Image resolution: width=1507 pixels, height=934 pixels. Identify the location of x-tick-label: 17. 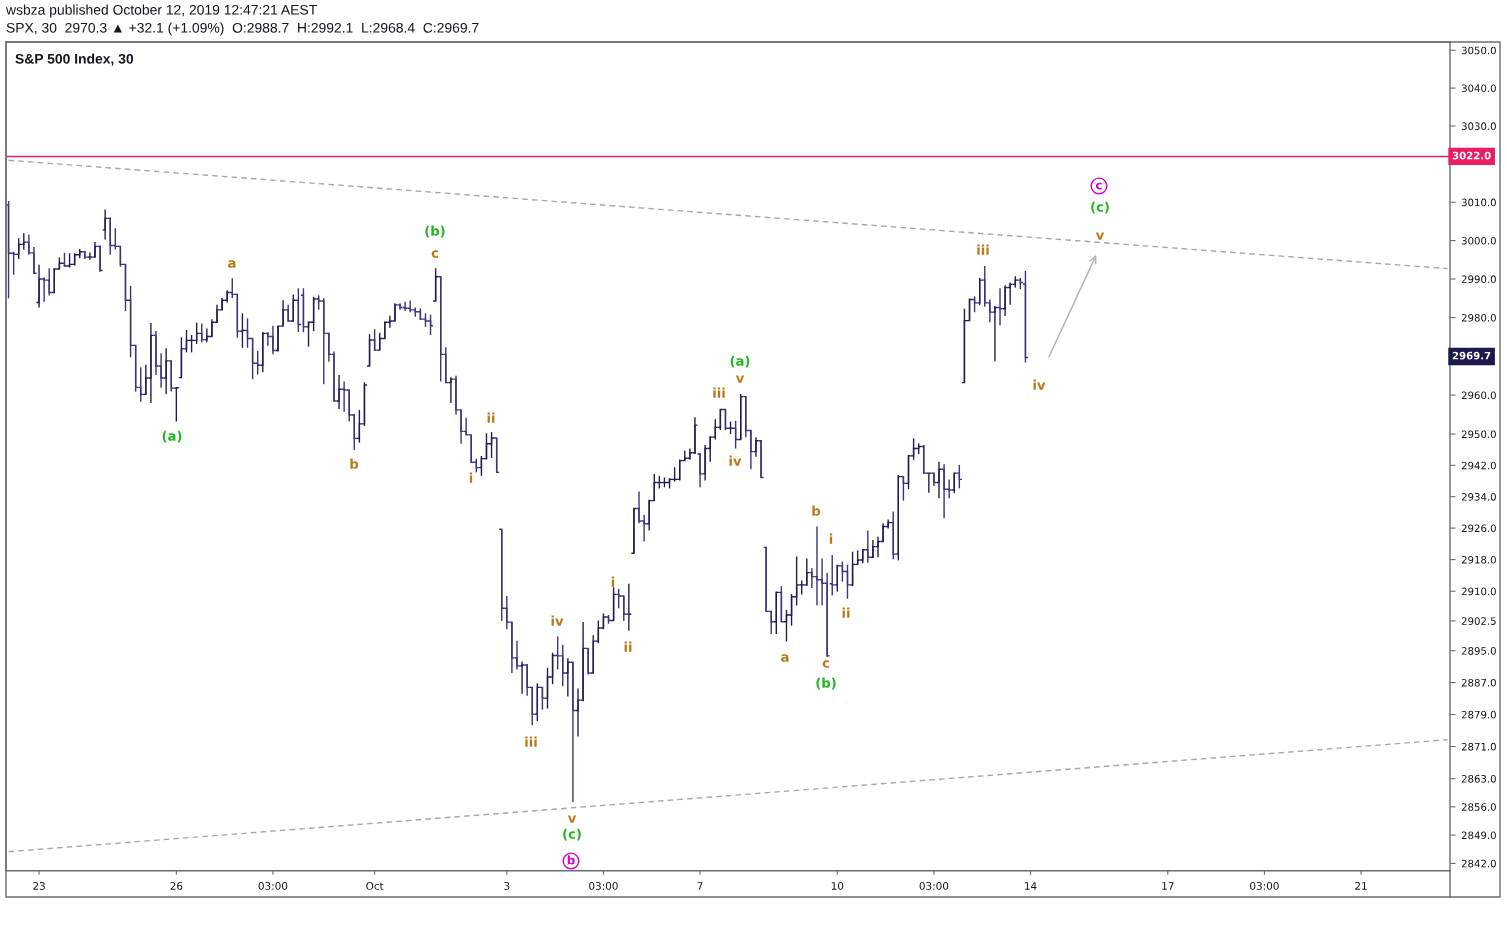
(1168, 886).